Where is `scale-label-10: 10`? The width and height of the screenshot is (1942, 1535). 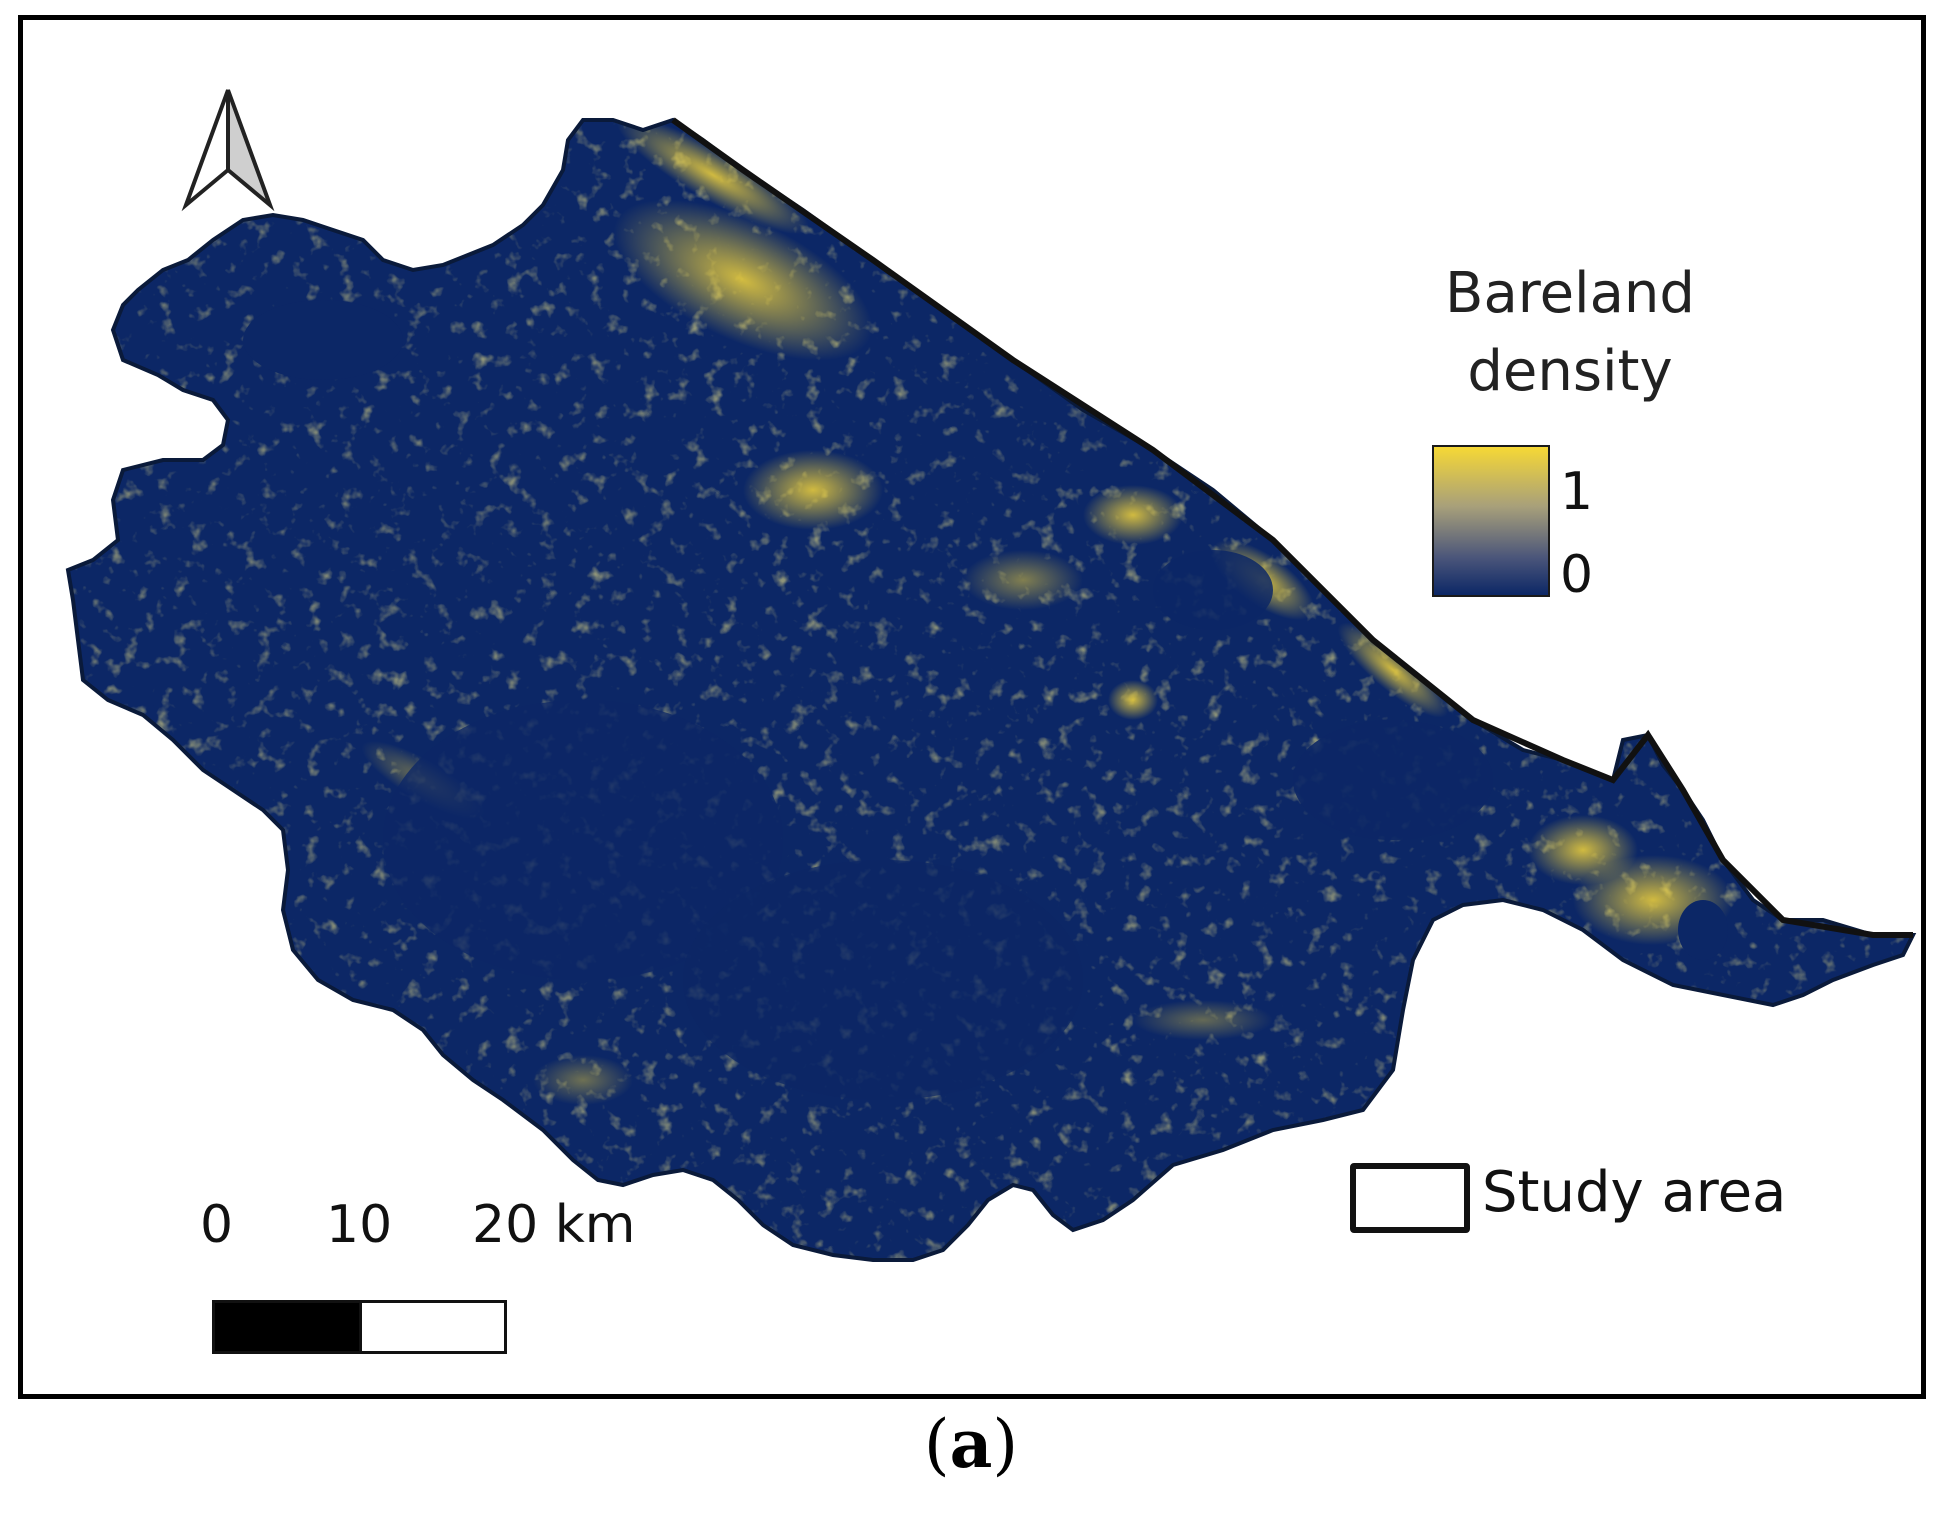
scale-label-10: 10 is located at coordinates (359, 1225).